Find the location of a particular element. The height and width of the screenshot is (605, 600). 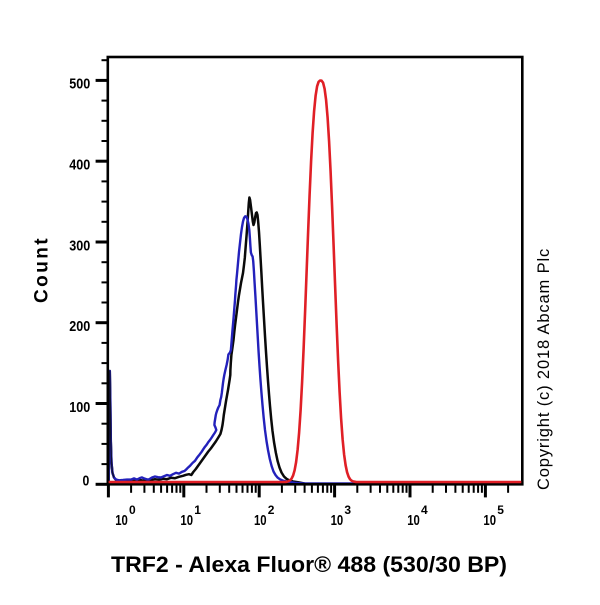

svg-text: 1 is located at coordinates (197, 510).